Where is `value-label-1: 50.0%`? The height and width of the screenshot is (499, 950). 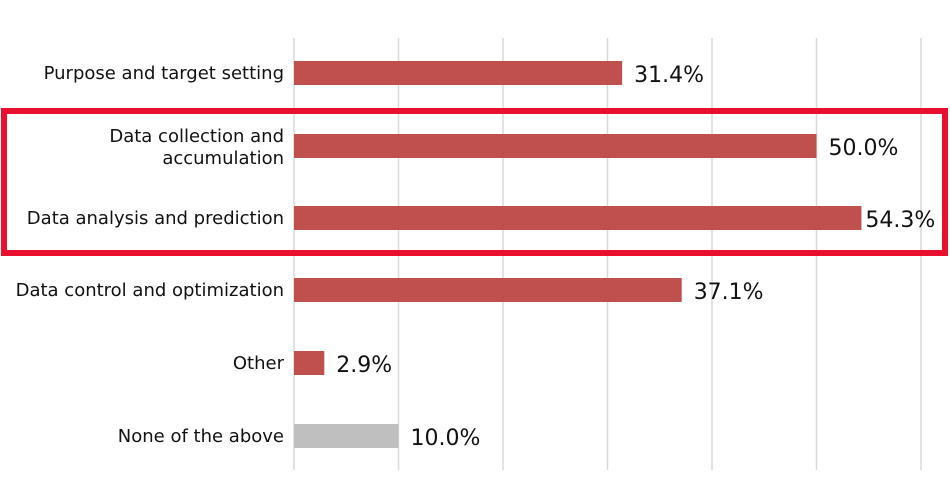
value-label-1: 50.0% is located at coordinates (864, 148).